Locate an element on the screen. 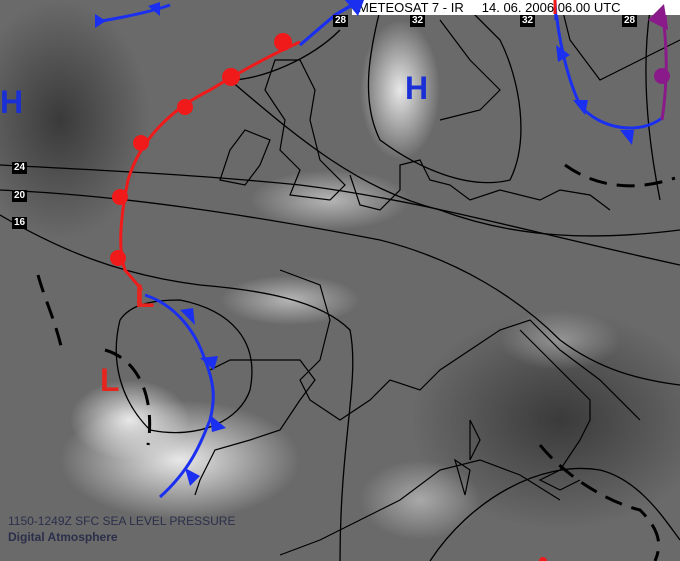 This screenshot has height=561, width=680. satellite-header: METEOSAT 7 - IR 14. 06. 2006 06.00 UTC is located at coordinates (516, 7).